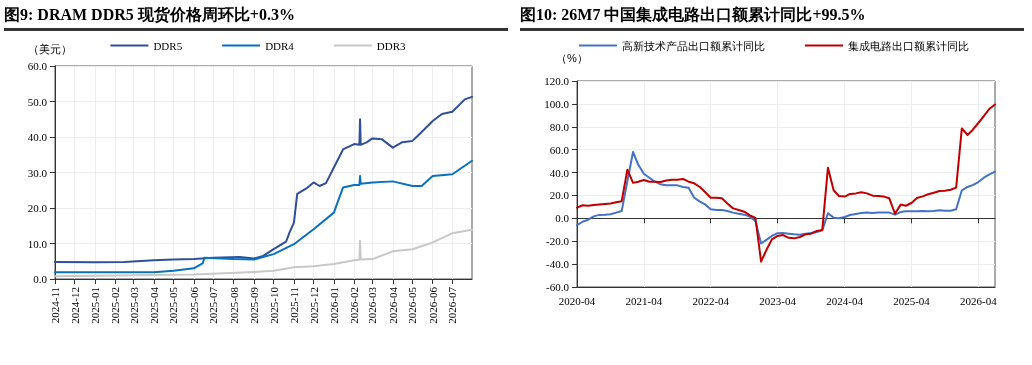 The image size is (1032, 365). I want to click on x-tick-label: 2024-11, so click(55, 305).